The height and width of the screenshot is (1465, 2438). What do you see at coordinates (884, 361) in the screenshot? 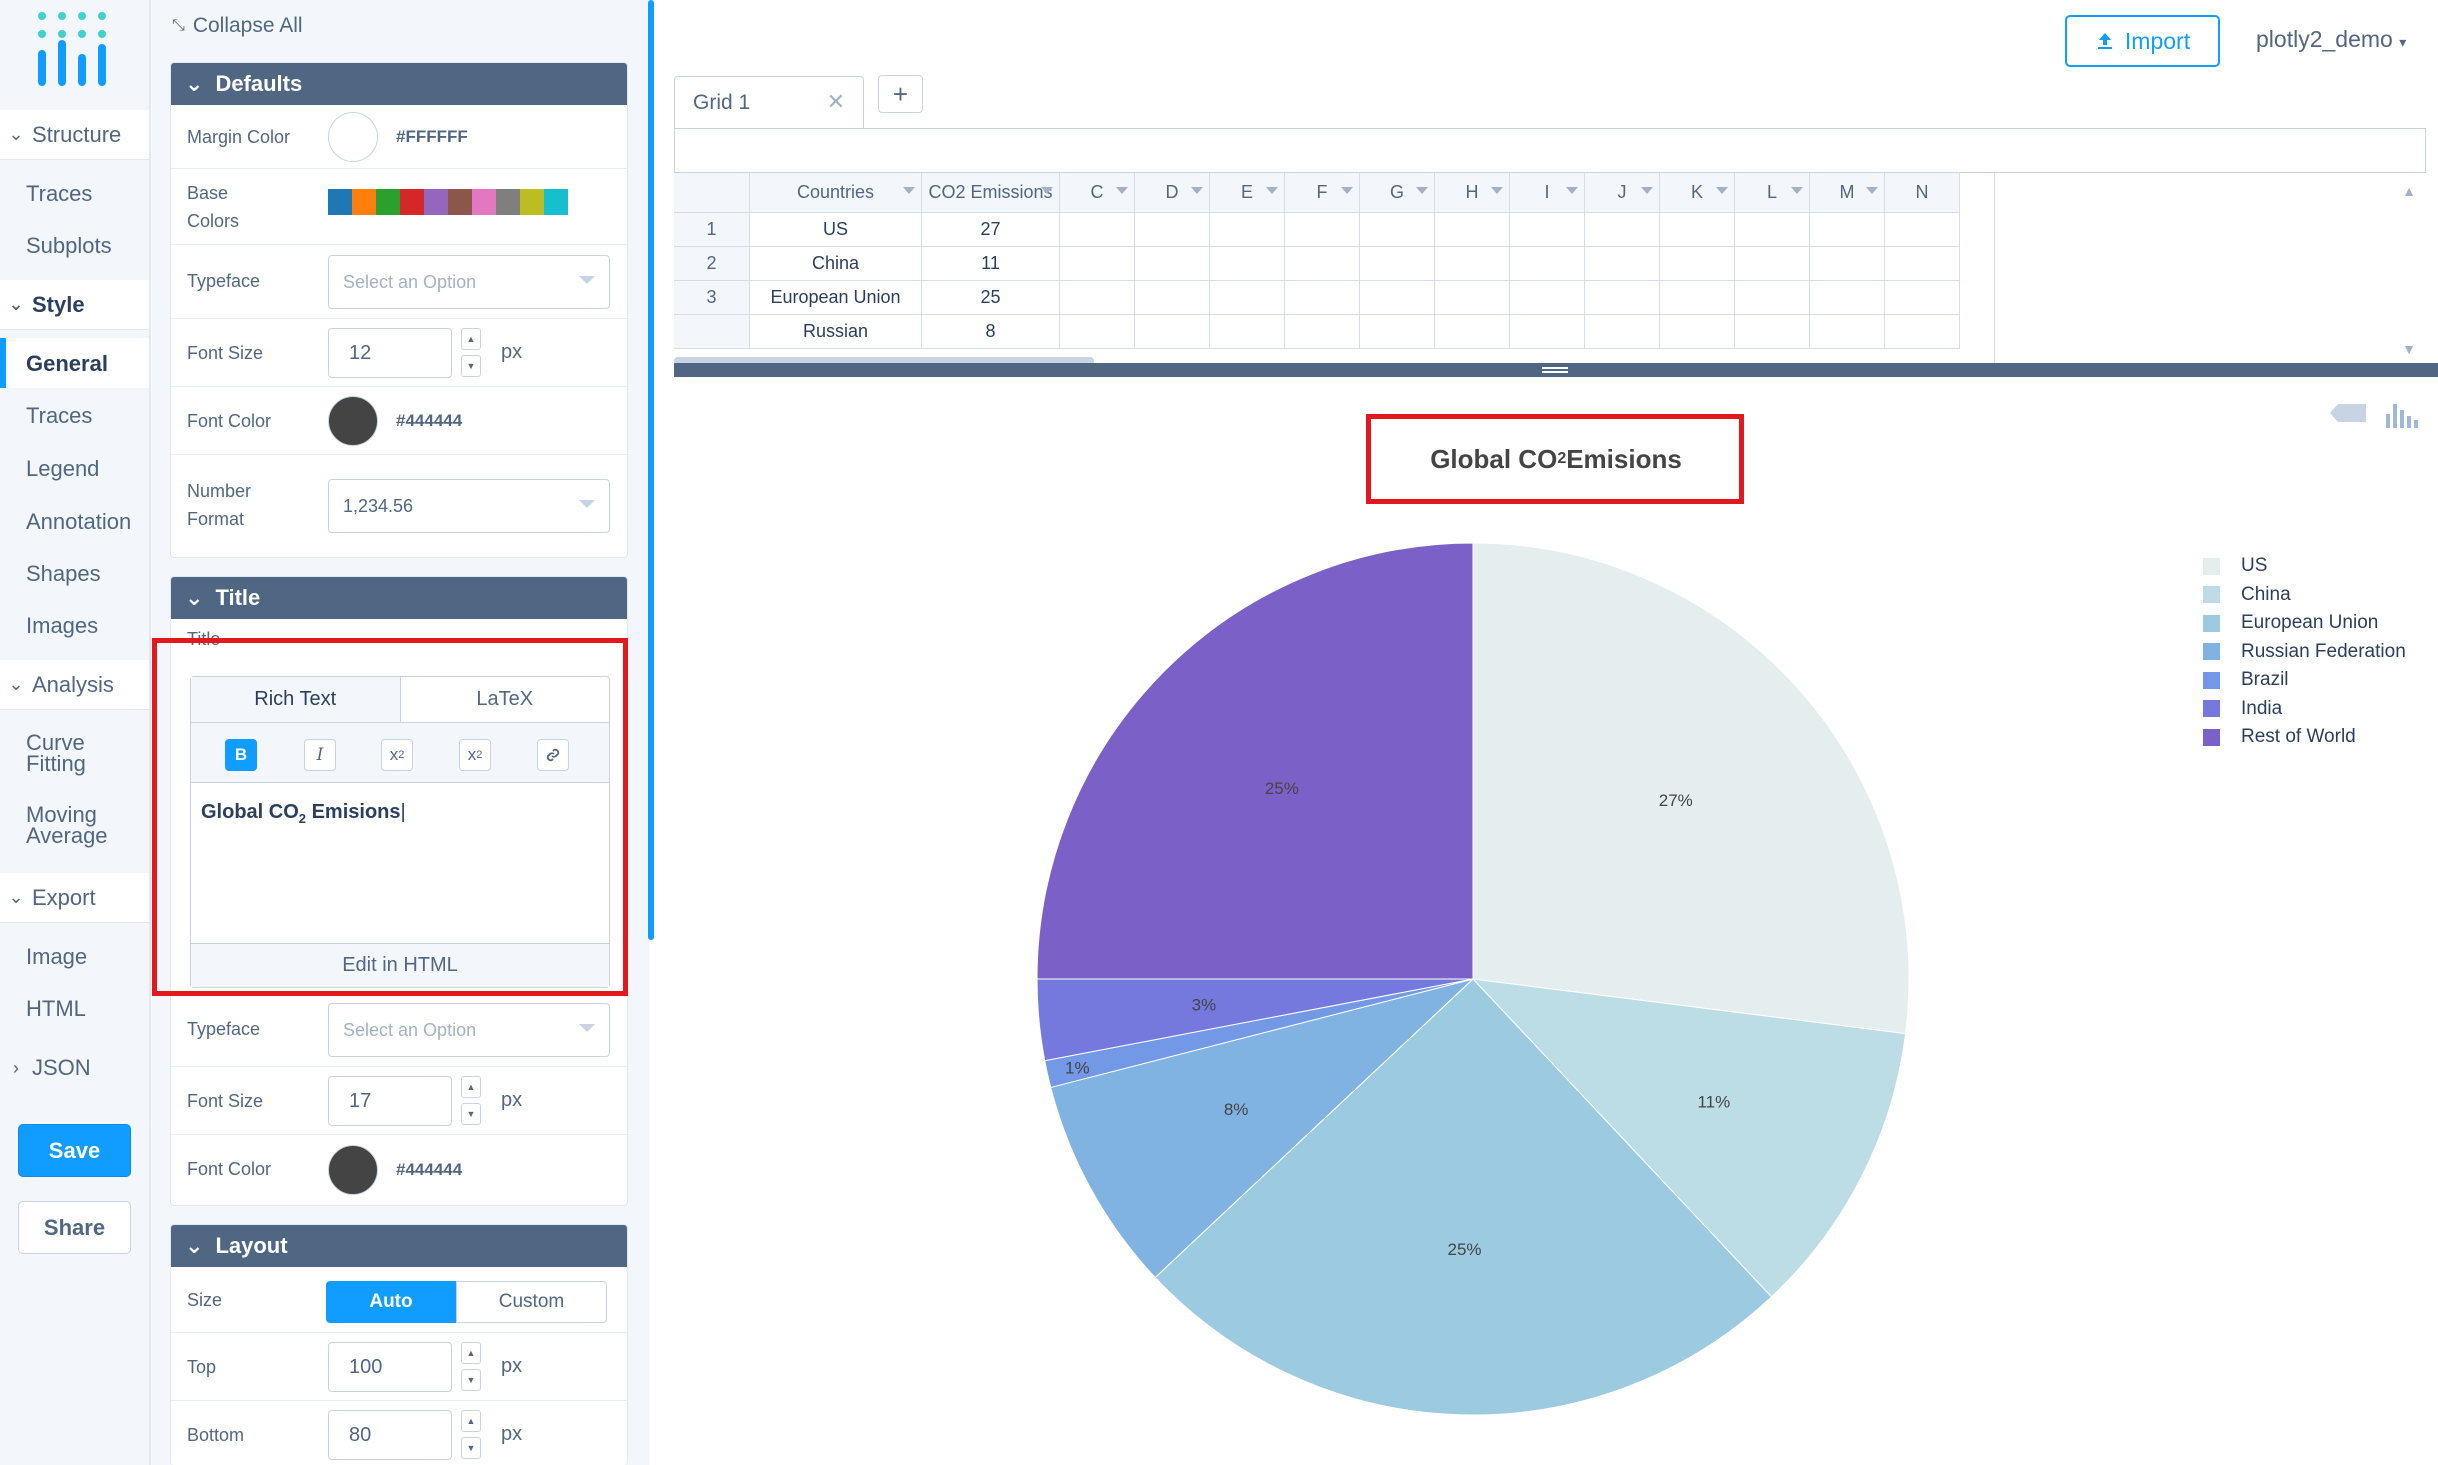
I see `grid-h-scrollbar` at bounding box center [884, 361].